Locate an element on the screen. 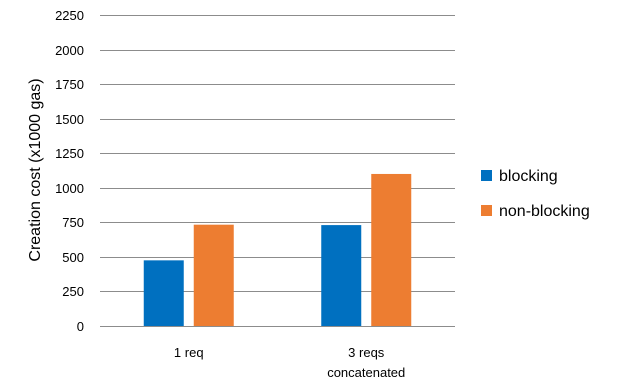 This screenshot has width=623, height=392. y-tick-label: 750 is located at coordinates (73, 222).